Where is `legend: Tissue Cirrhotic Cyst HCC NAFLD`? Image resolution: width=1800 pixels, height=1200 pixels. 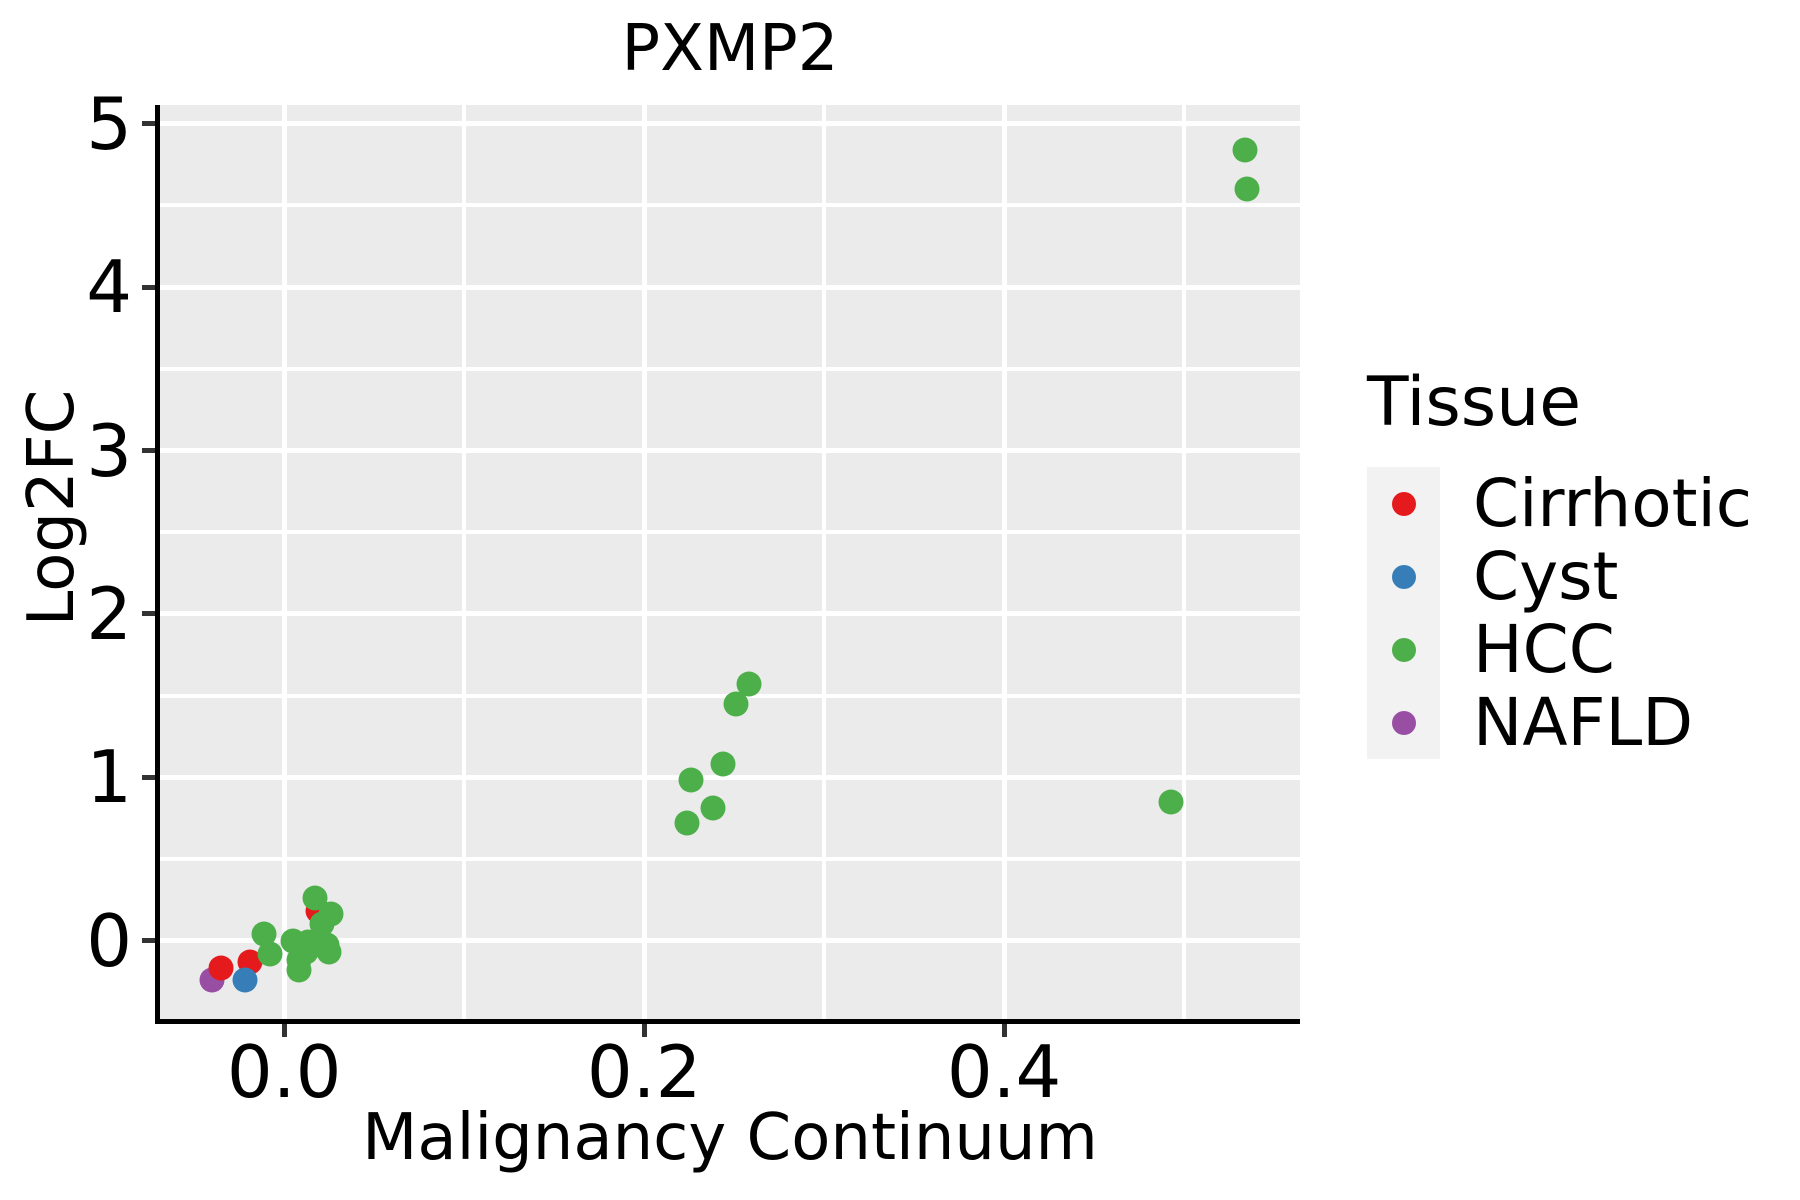 legend: Tissue Cirrhotic Cyst HCC NAFLD is located at coordinates (1559, 564).